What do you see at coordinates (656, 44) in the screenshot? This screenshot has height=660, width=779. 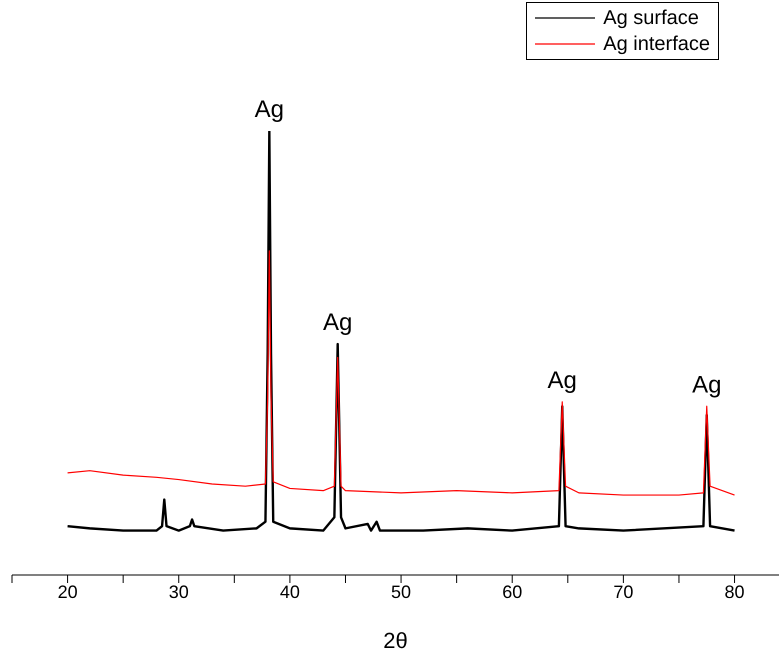 I see `legend-label: Ag interface` at bounding box center [656, 44].